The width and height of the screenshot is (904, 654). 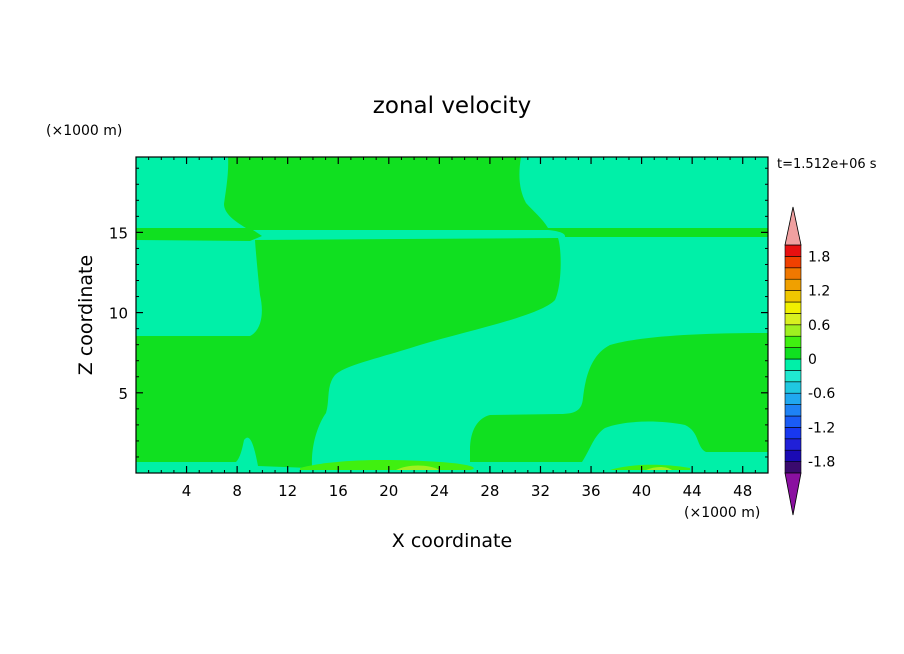 I want to click on colorbar-label: -1.2, so click(x=821, y=428).